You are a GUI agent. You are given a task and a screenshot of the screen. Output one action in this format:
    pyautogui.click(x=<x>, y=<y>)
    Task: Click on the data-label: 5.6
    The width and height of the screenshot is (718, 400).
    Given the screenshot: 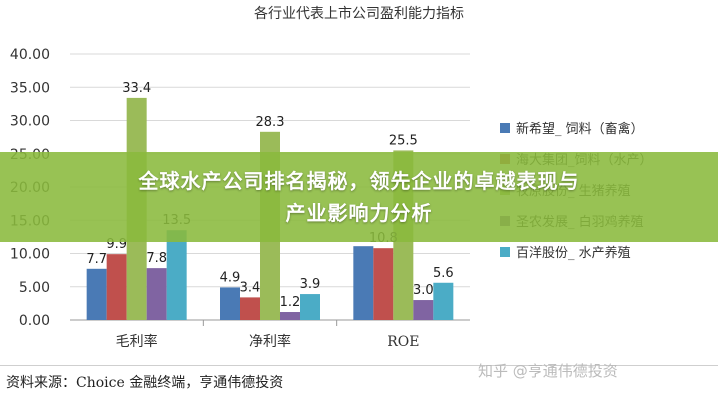 What is the action you would take?
    pyautogui.click(x=443, y=273)
    